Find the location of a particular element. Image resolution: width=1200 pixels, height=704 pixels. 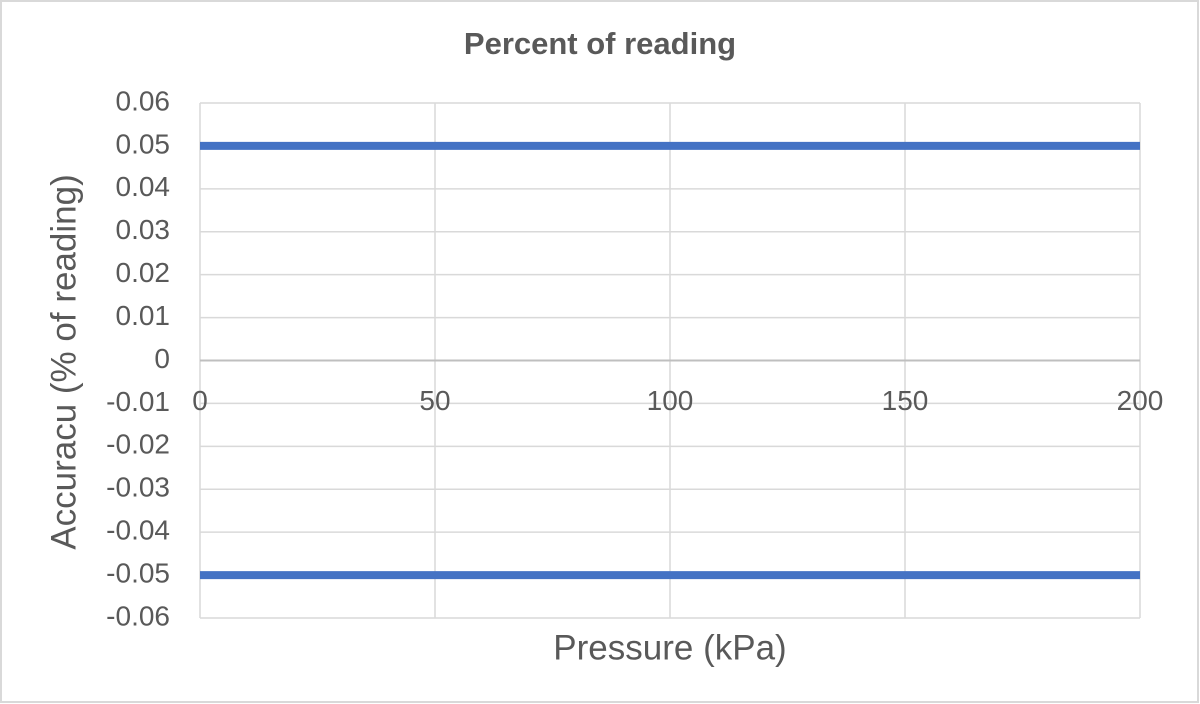

y-tick-label: -0.06 is located at coordinates (138, 615).